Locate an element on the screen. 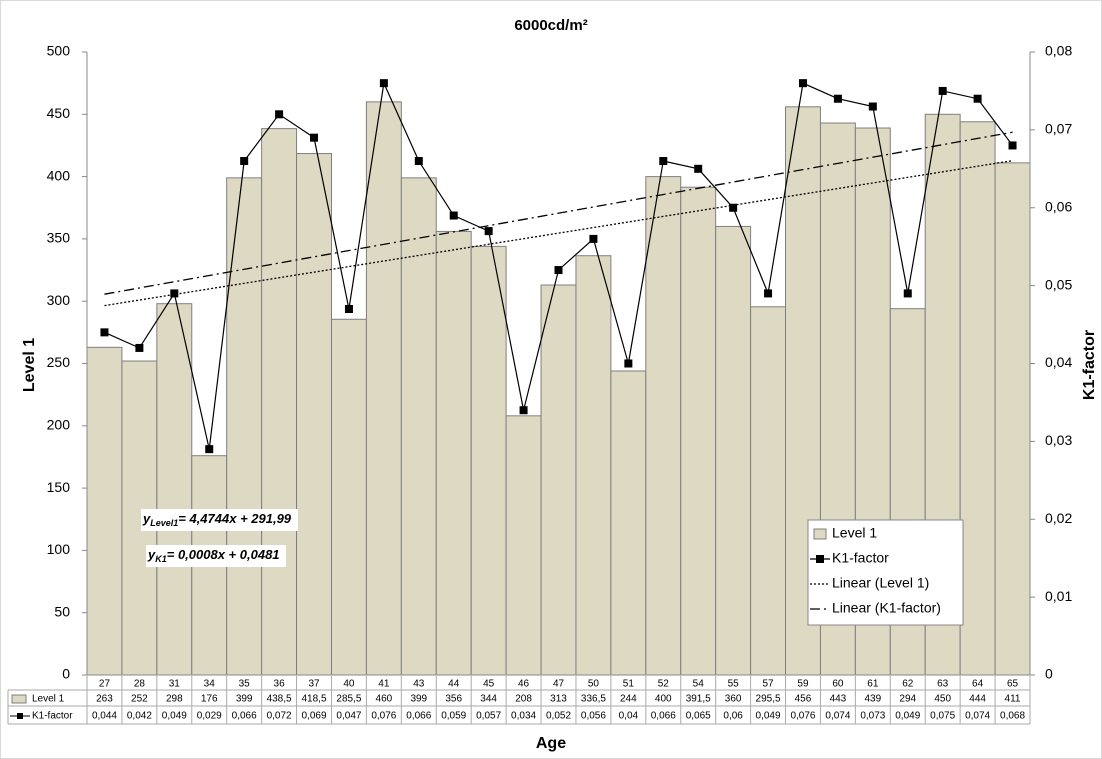 This screenshot has height=759, width=1102. table-value: 460 is located at coordinates (384, 699).